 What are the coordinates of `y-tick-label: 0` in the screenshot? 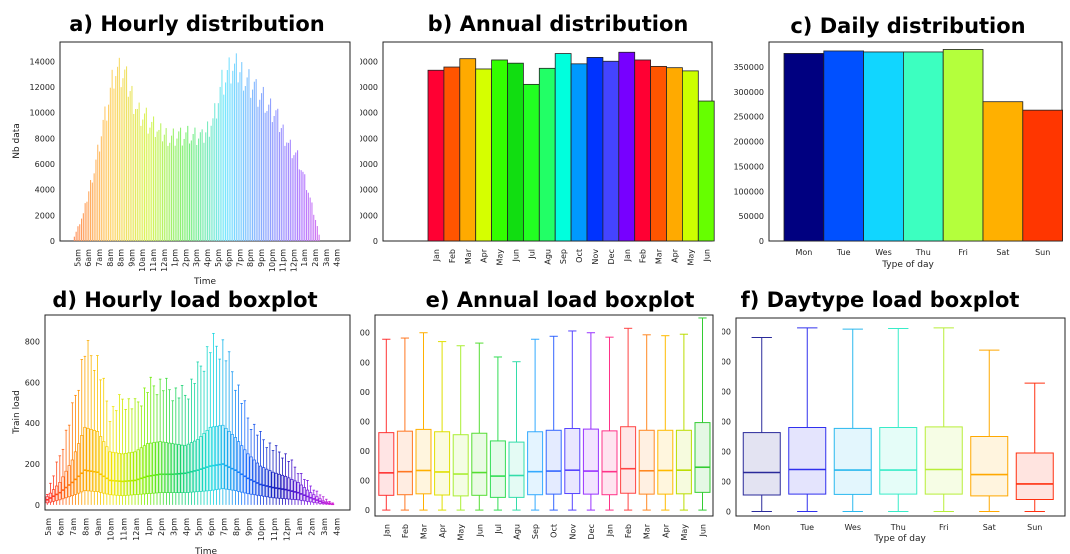 It's located at (375, 241).